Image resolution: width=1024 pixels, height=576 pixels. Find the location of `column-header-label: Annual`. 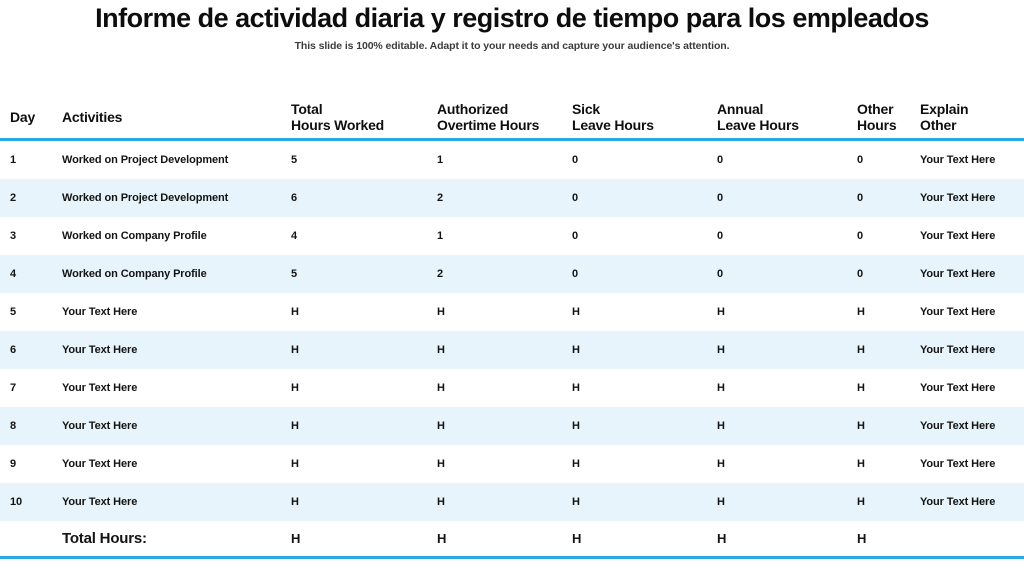

column-header-label: Annual is located at coordinates (740, 108).